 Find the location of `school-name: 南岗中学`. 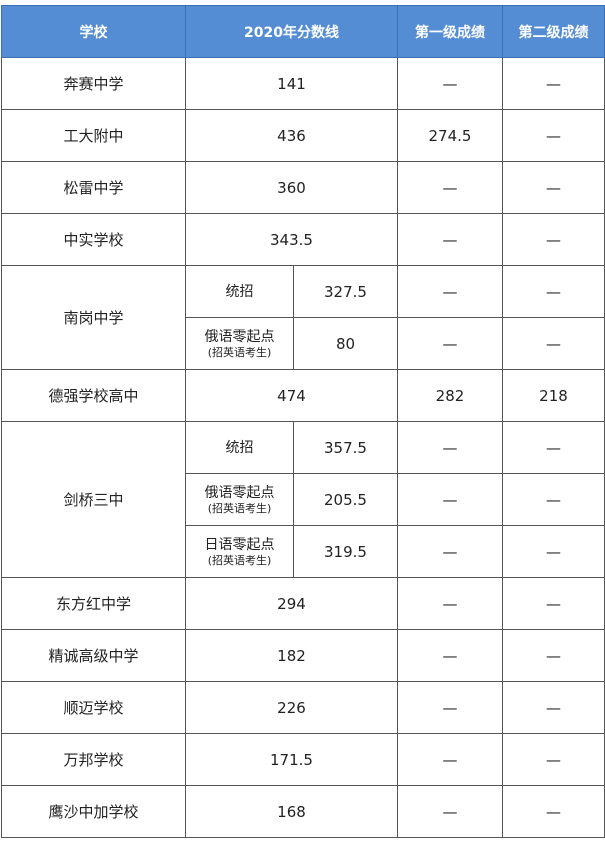

school-name: 南岗中学 is located at coordinates (93, 317).